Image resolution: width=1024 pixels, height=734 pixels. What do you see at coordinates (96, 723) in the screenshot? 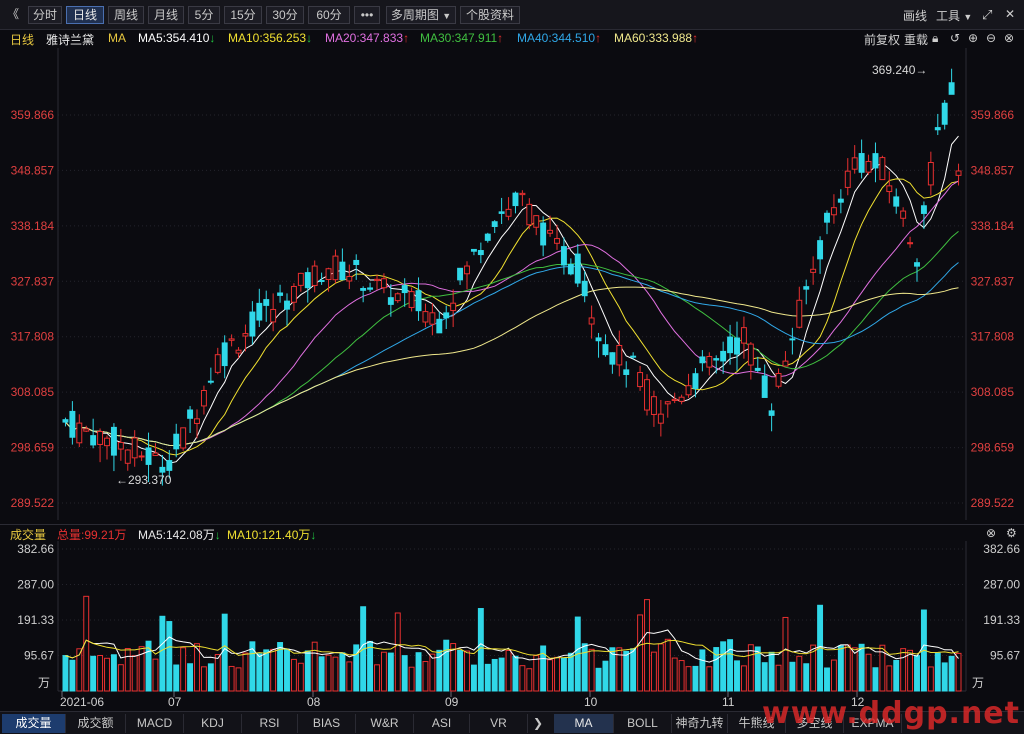
I see `tab-turnover: 成交额` at bounding box center [96, 723].